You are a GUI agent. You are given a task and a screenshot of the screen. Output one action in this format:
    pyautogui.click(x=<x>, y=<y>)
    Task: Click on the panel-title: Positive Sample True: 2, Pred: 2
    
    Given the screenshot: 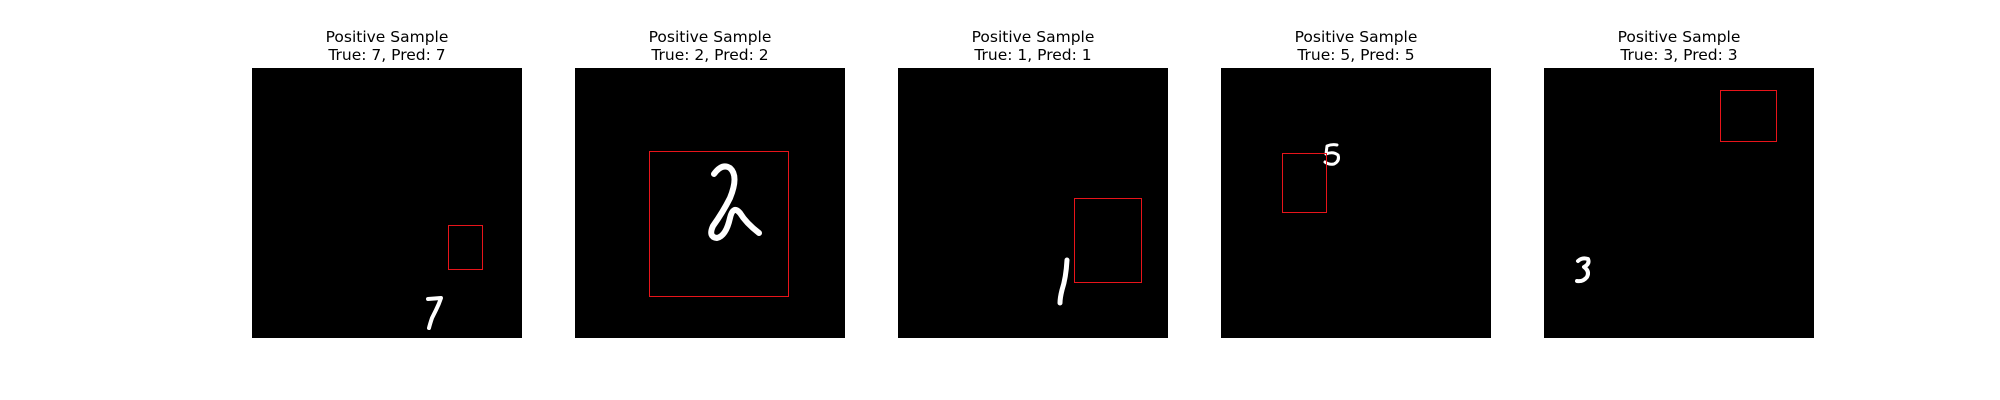 What is the action you would take?
    pyautogui.click(x=710, y=46)
    